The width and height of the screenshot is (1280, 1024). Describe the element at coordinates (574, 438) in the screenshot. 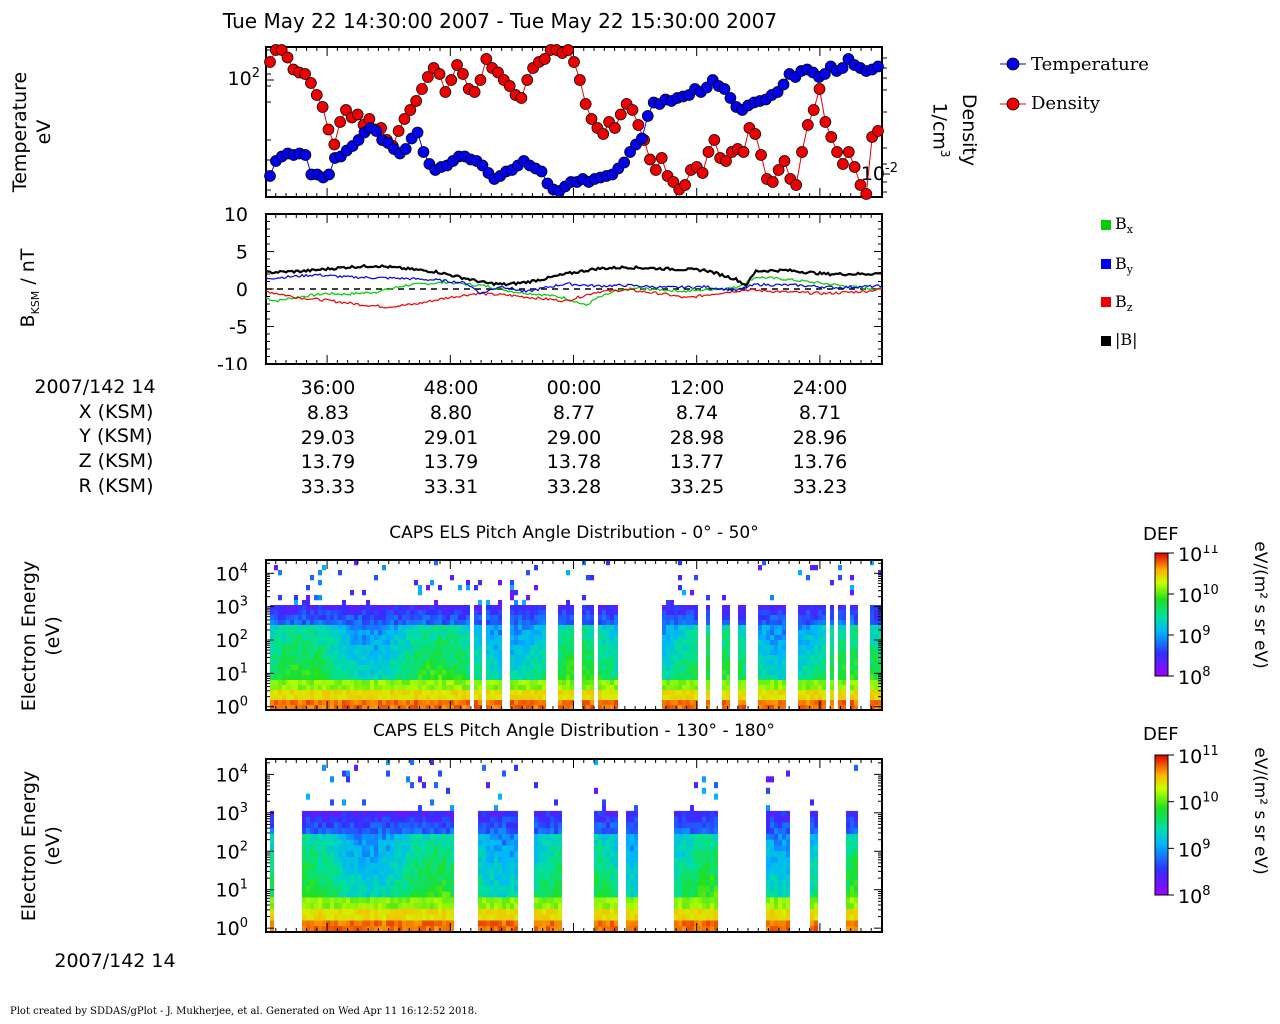

I see `ephemeris-column: 00:00 8.77 29.00 13.78 33.28` at that location.